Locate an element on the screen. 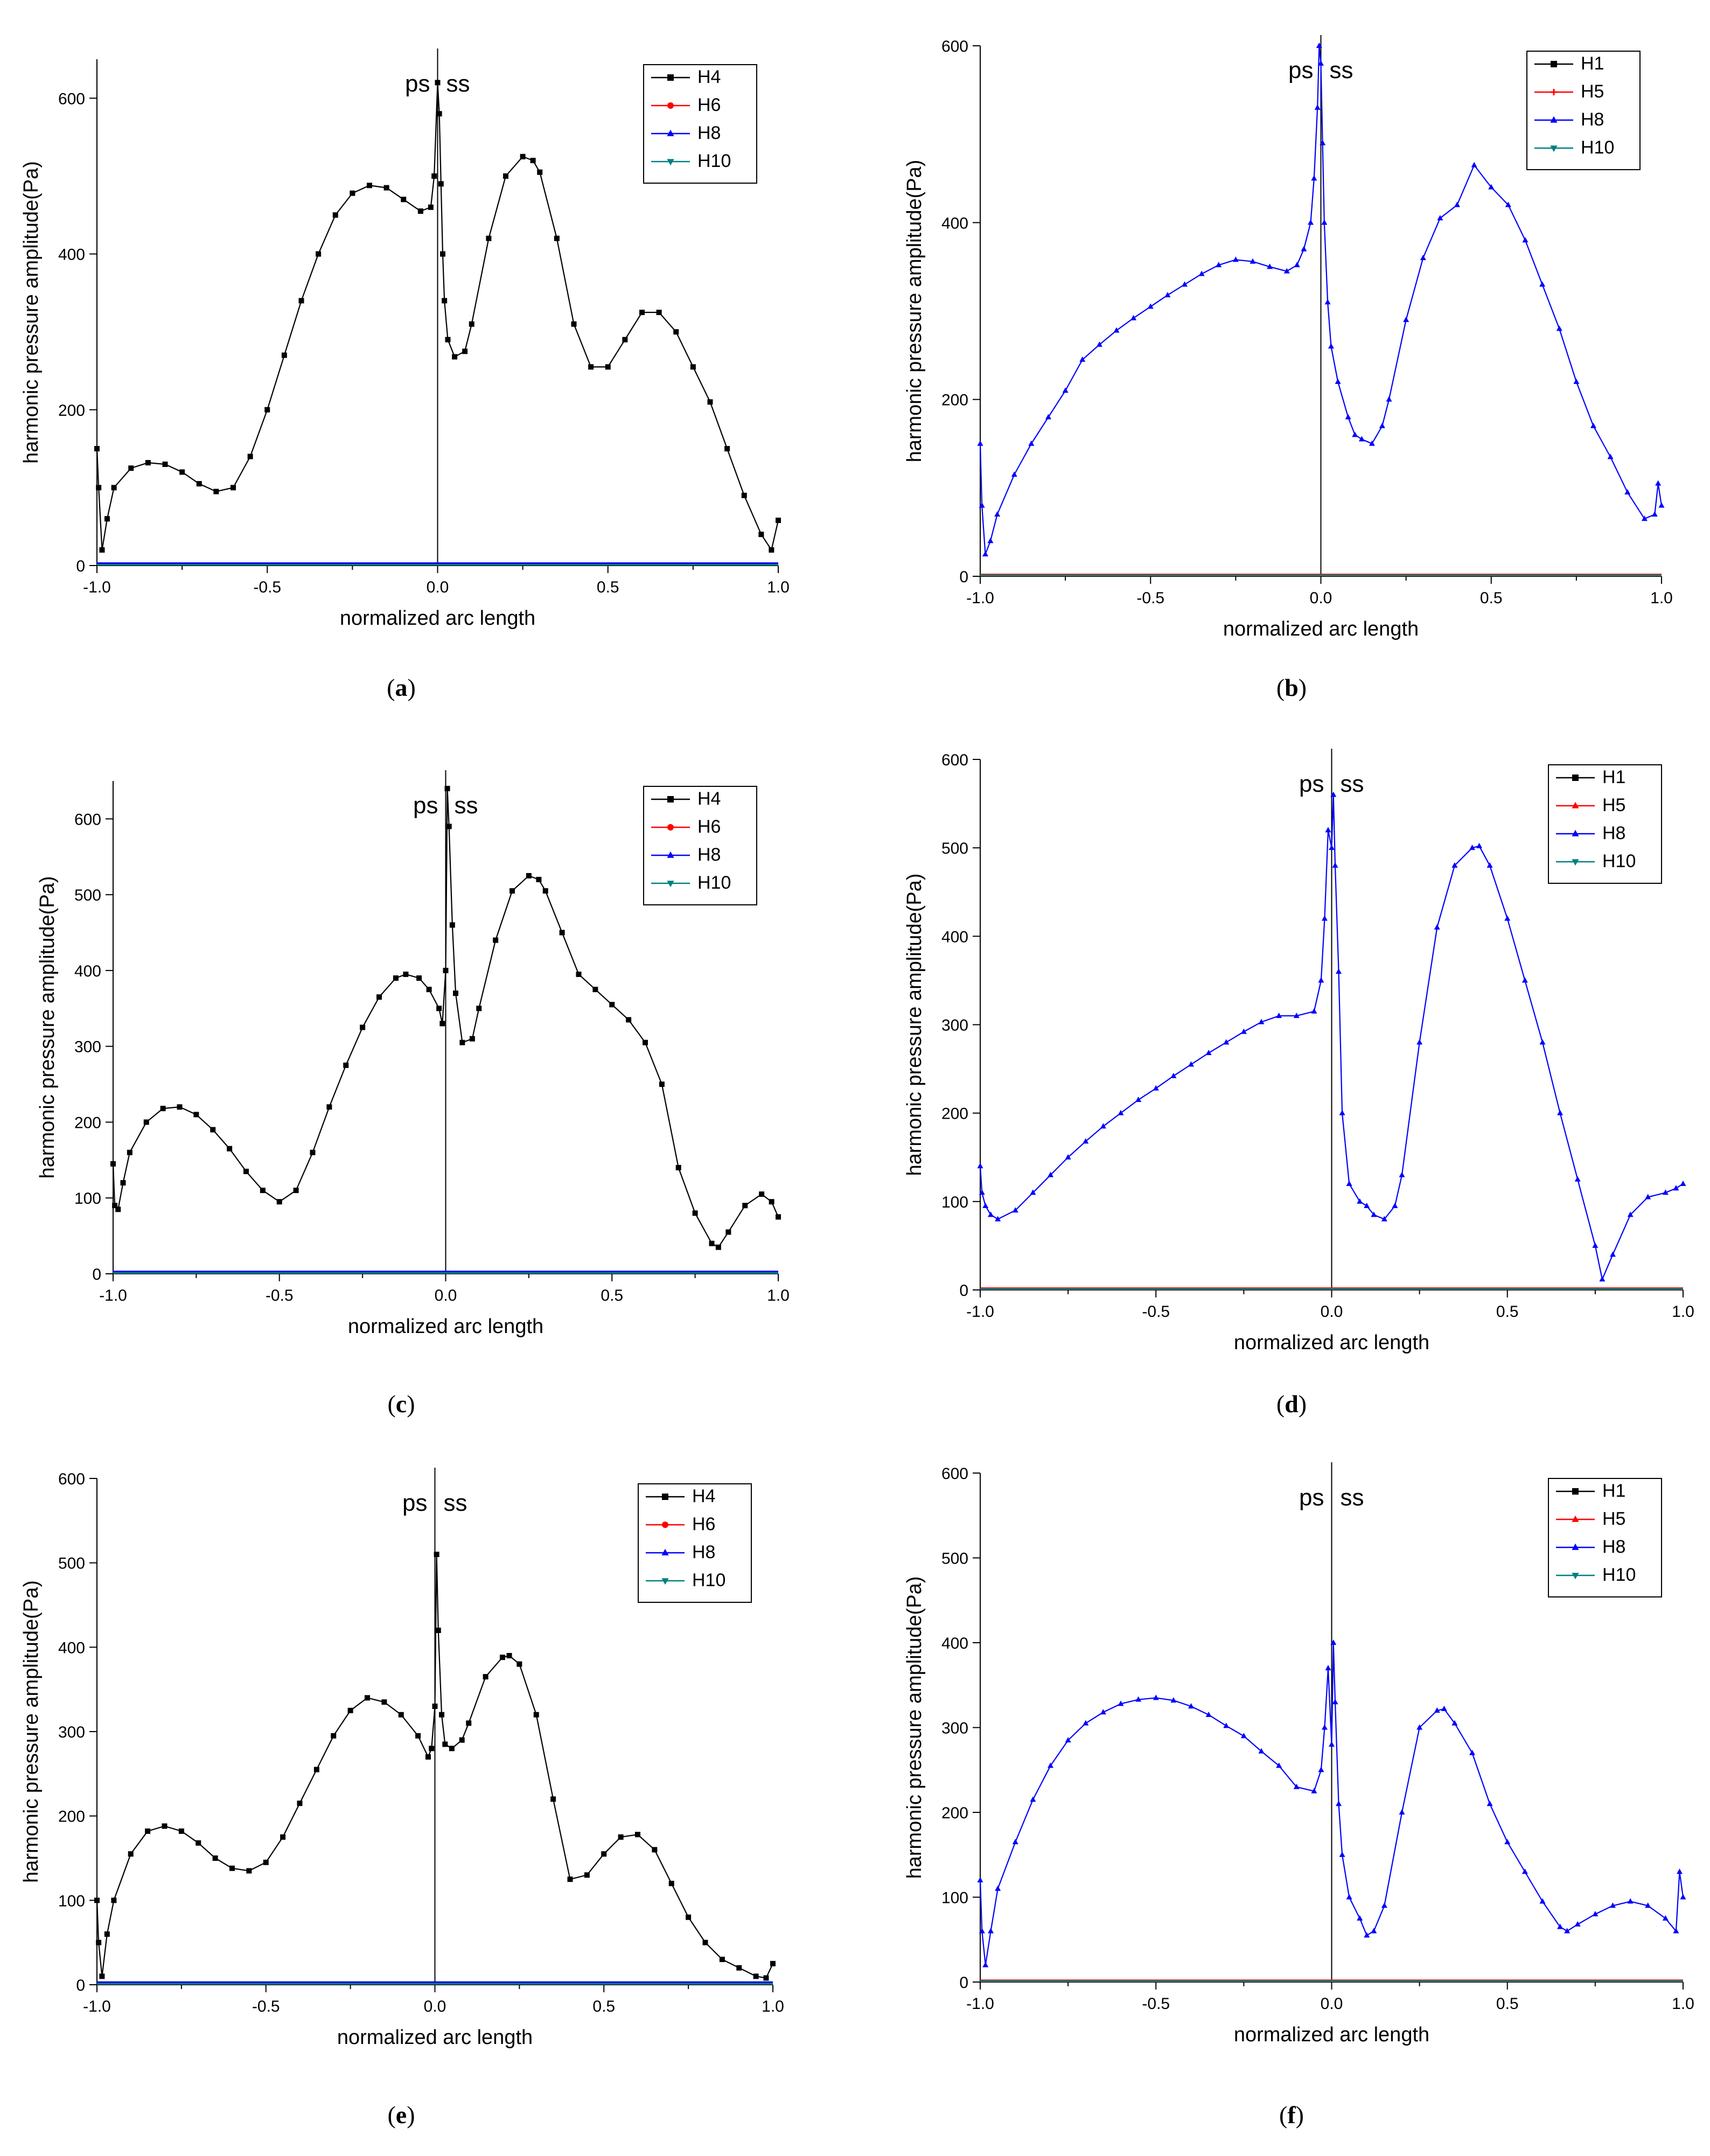  legend-marker-H4-c is located at coordinates (670, 799).